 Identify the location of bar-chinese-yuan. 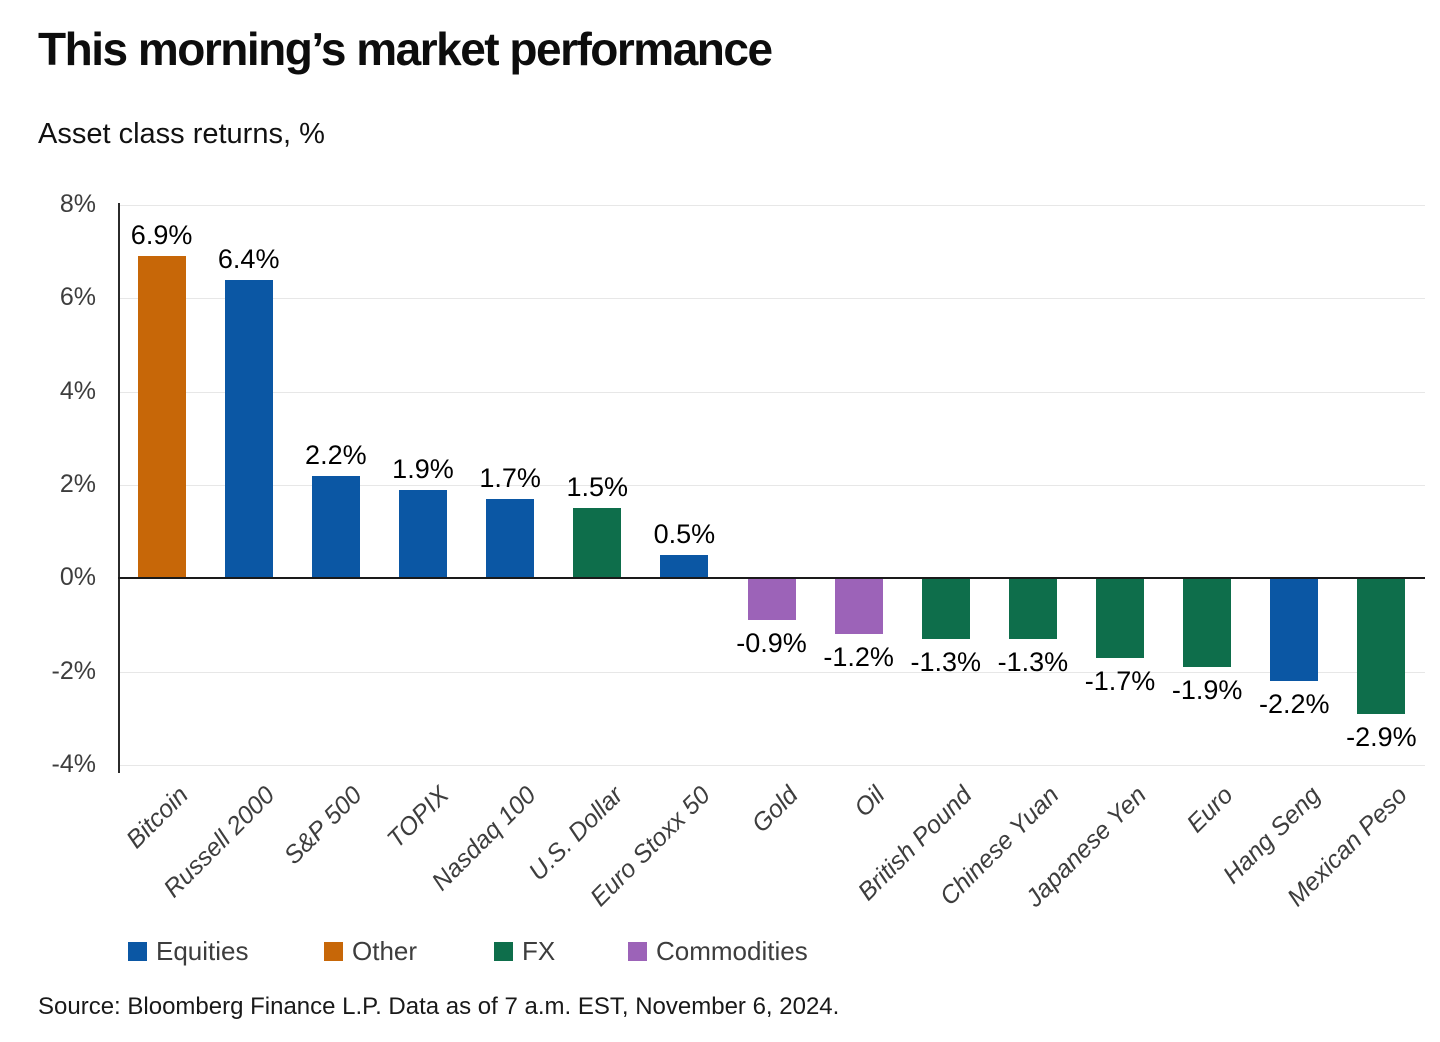
(1032, 608).